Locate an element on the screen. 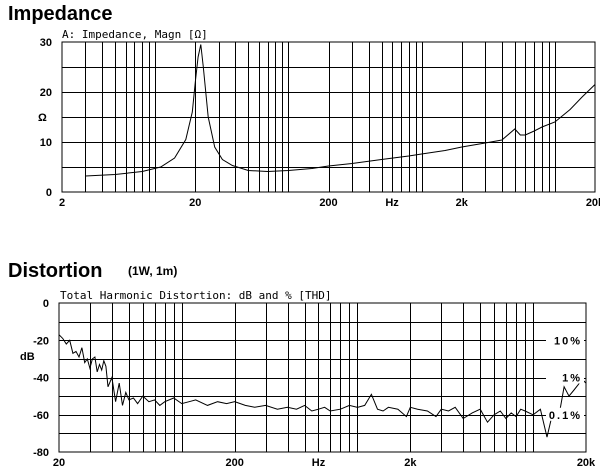  impedance-heading: Impedance is located at coordinates (60, 14).